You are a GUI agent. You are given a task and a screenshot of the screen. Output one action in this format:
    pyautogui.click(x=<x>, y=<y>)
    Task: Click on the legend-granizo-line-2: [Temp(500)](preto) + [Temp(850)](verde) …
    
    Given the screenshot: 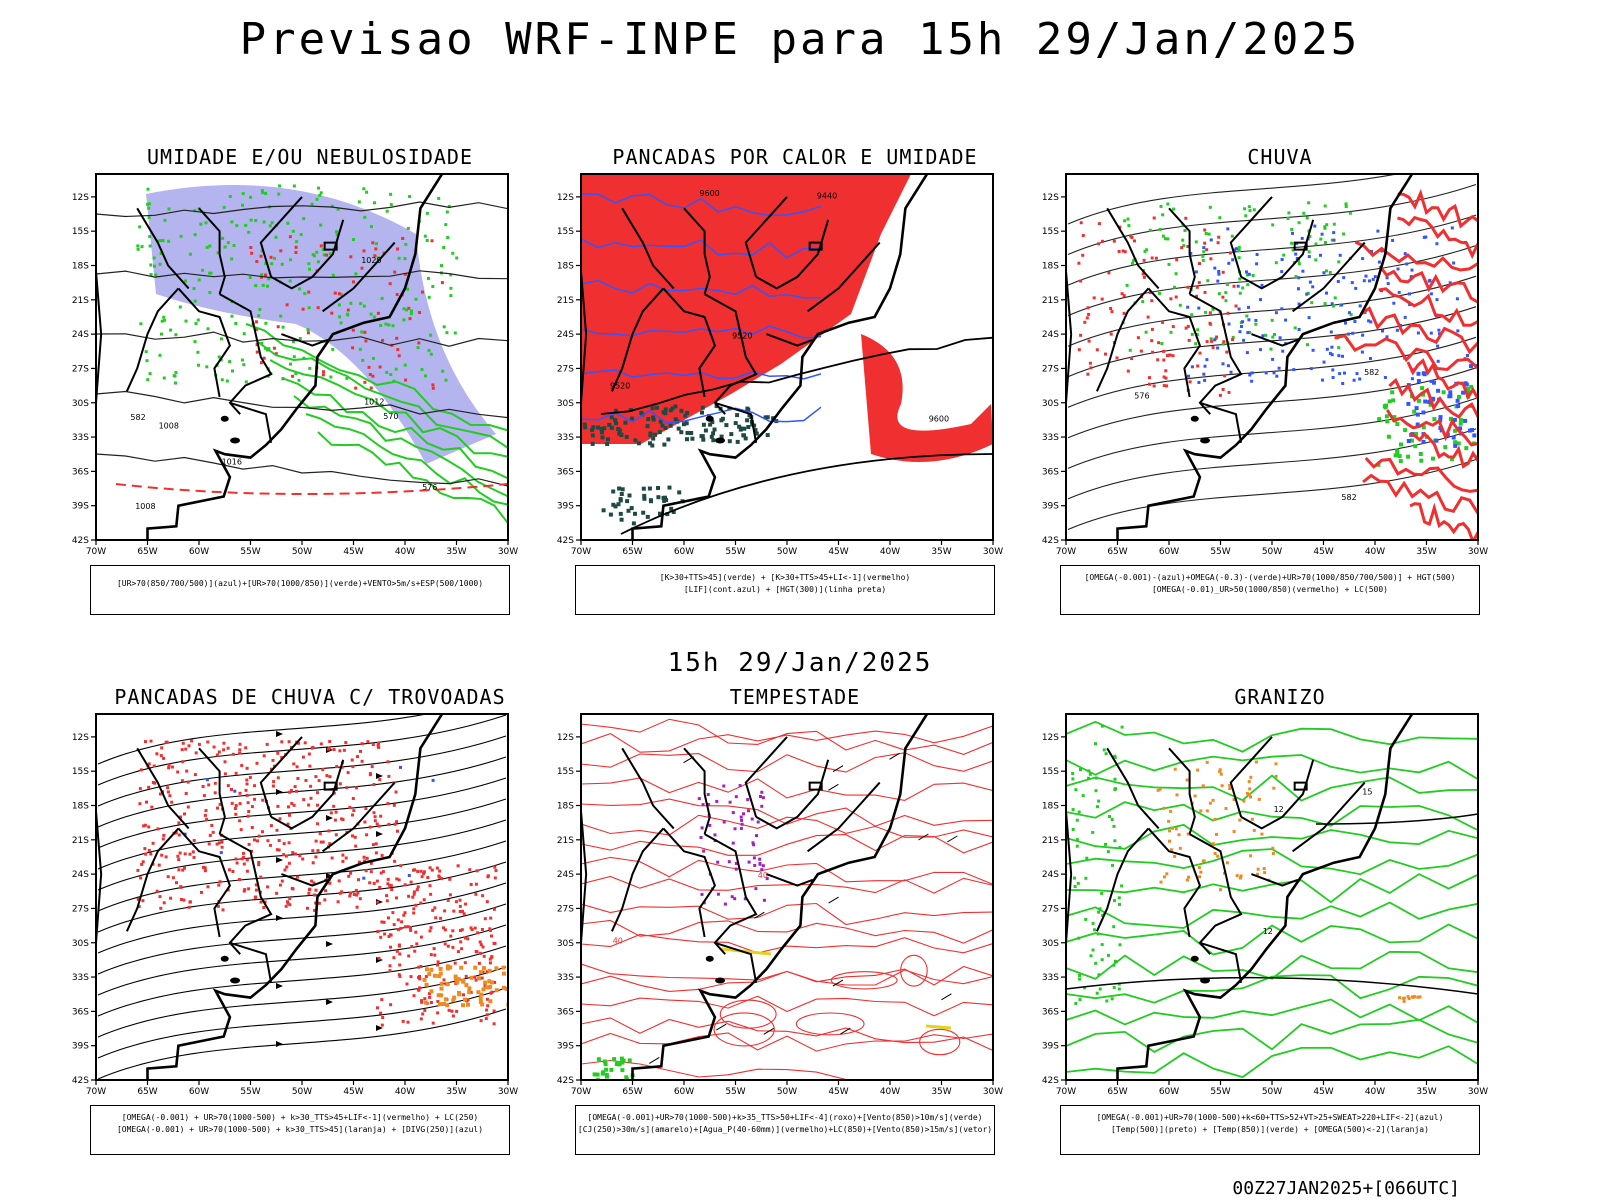 What is the action you would take?
    pyautogui.click(x=1270, y=1129)
    